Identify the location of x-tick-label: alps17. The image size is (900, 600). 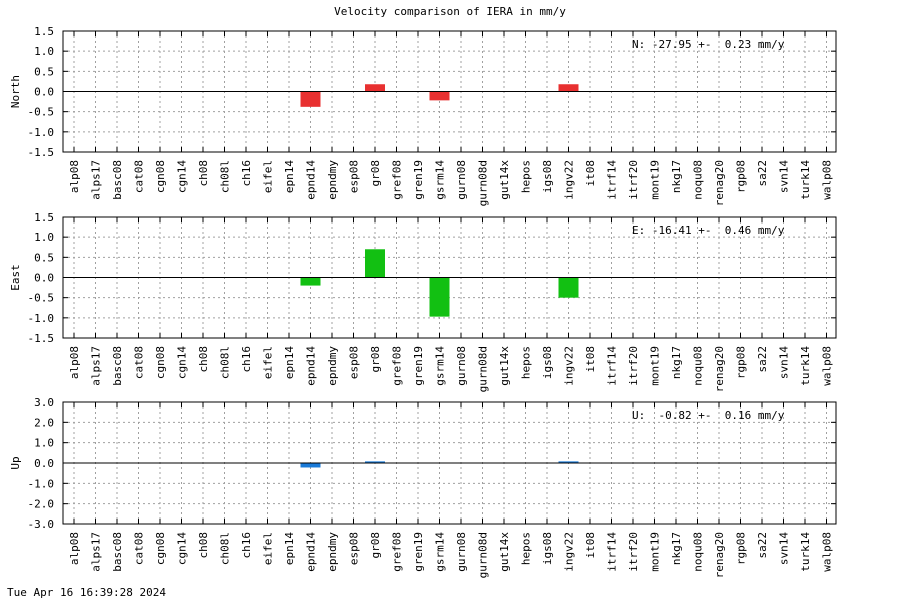
(96, 180).